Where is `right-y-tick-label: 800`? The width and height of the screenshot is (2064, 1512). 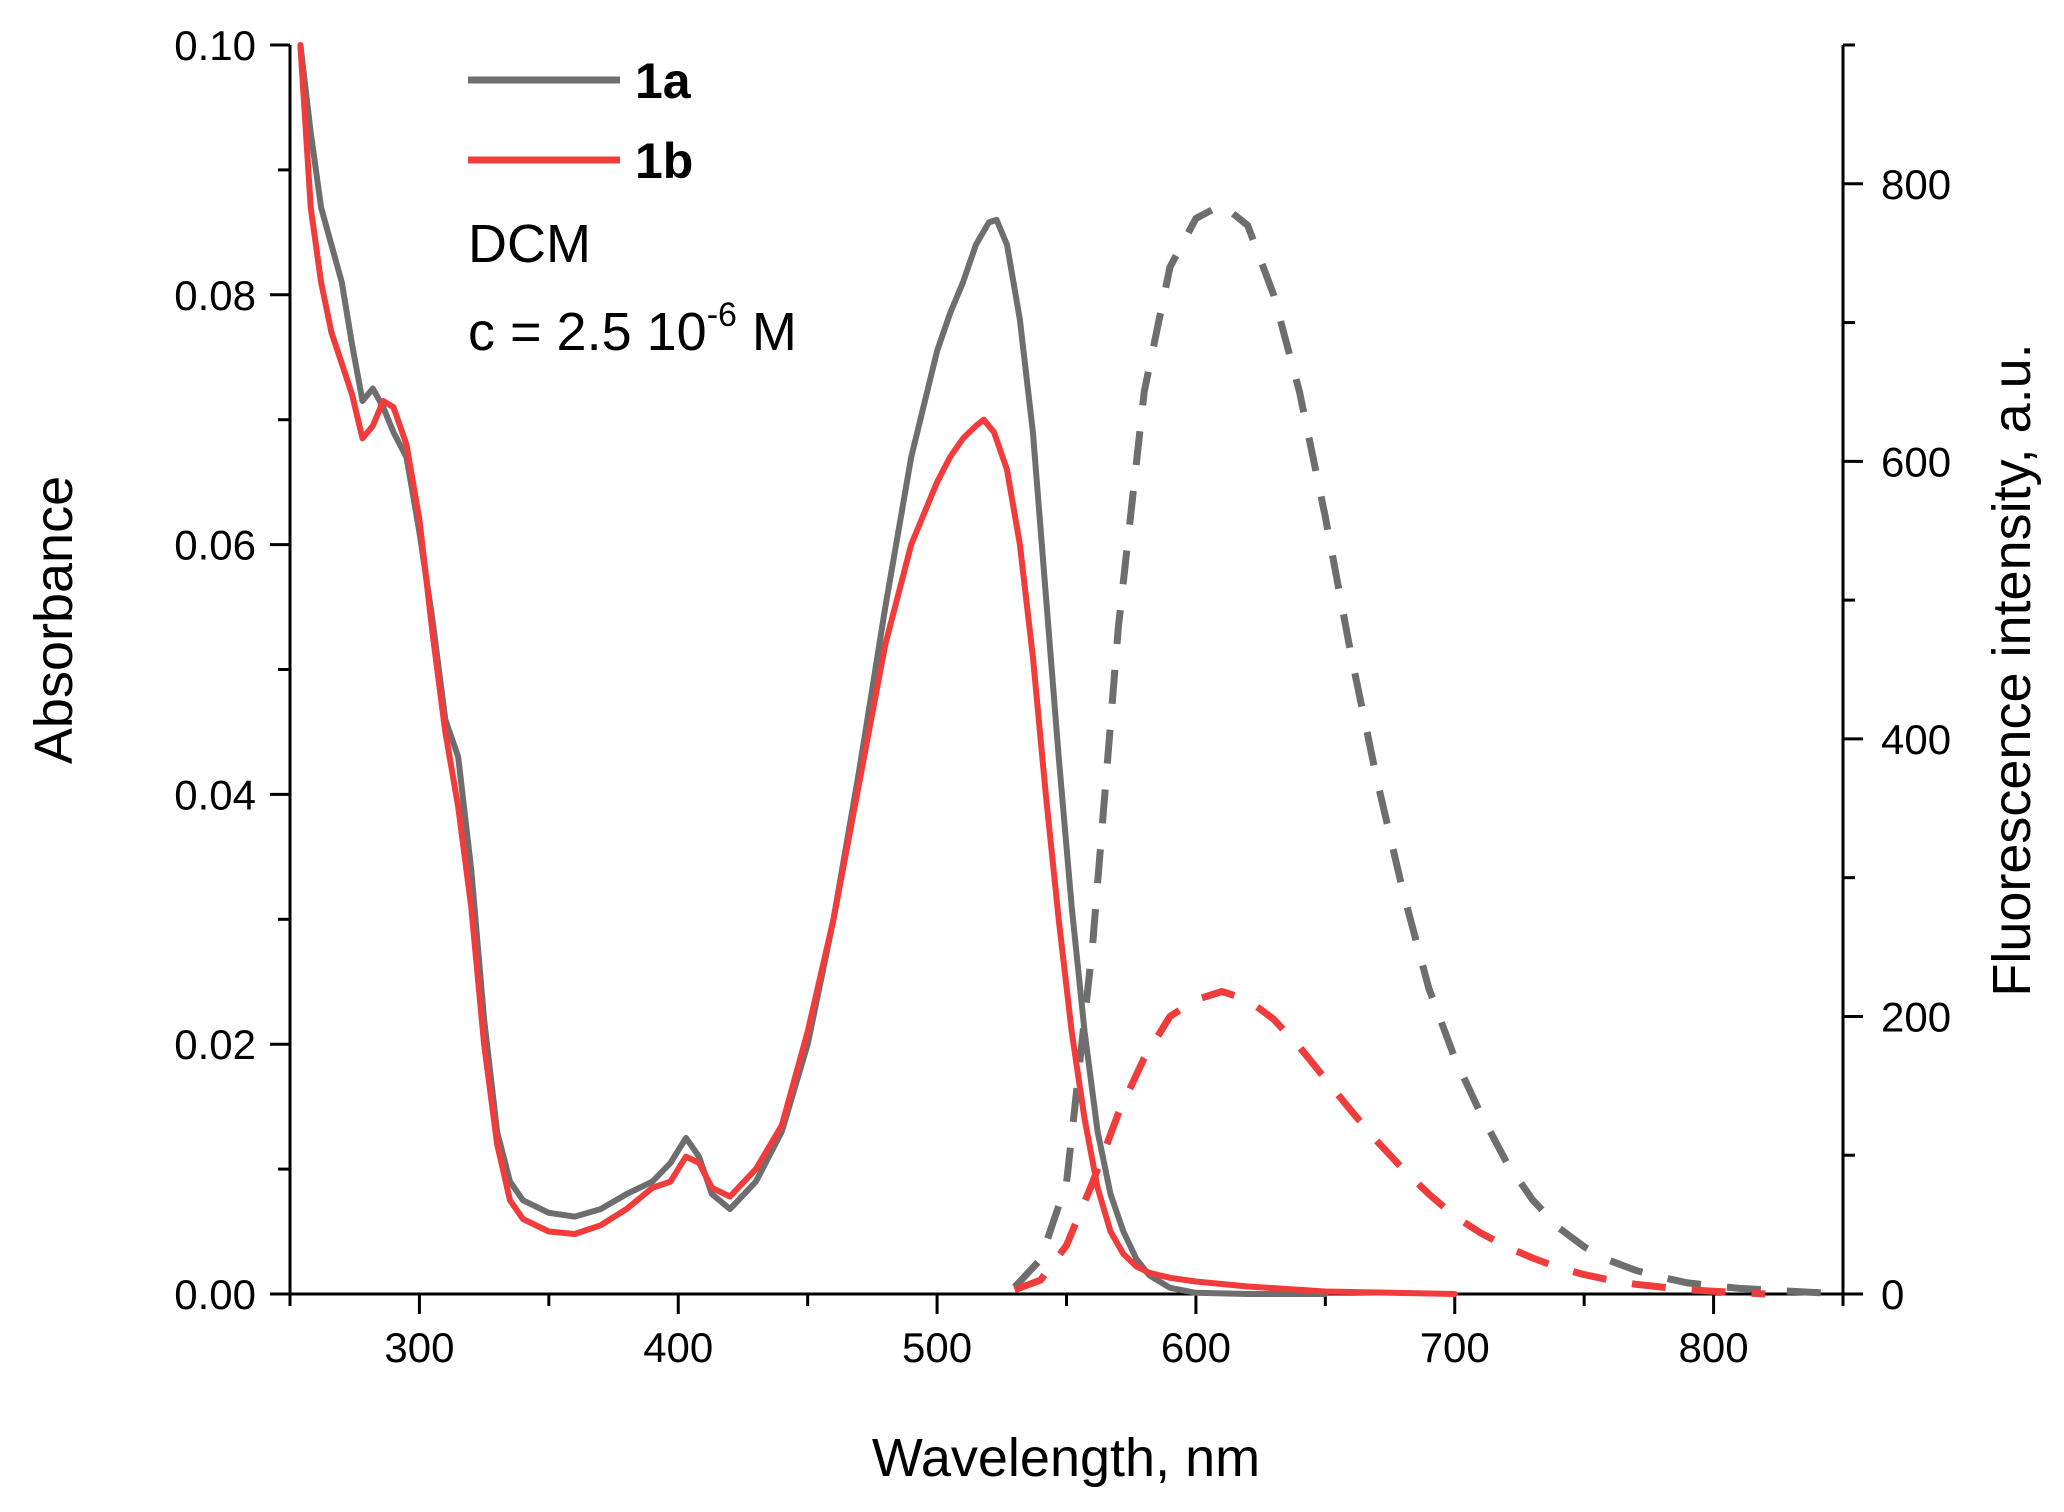 right-y-tick-label: 800 is located at coordinates (1916, 184).